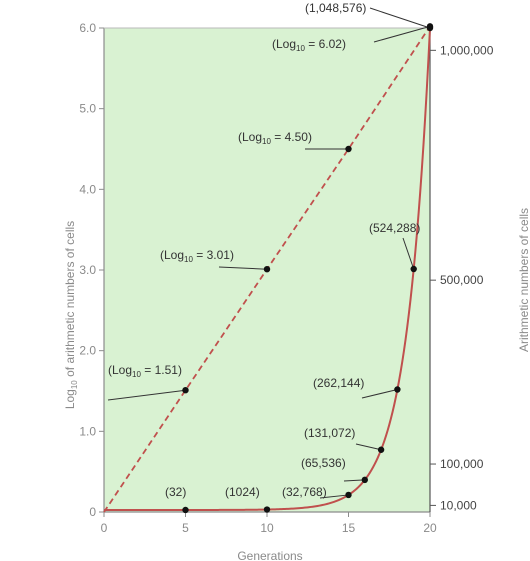 This screenshot has height=561, width=530. Describe the element at coordinates (104, 528) in the screenshot. I see `x-tick-label: 0` at that location.